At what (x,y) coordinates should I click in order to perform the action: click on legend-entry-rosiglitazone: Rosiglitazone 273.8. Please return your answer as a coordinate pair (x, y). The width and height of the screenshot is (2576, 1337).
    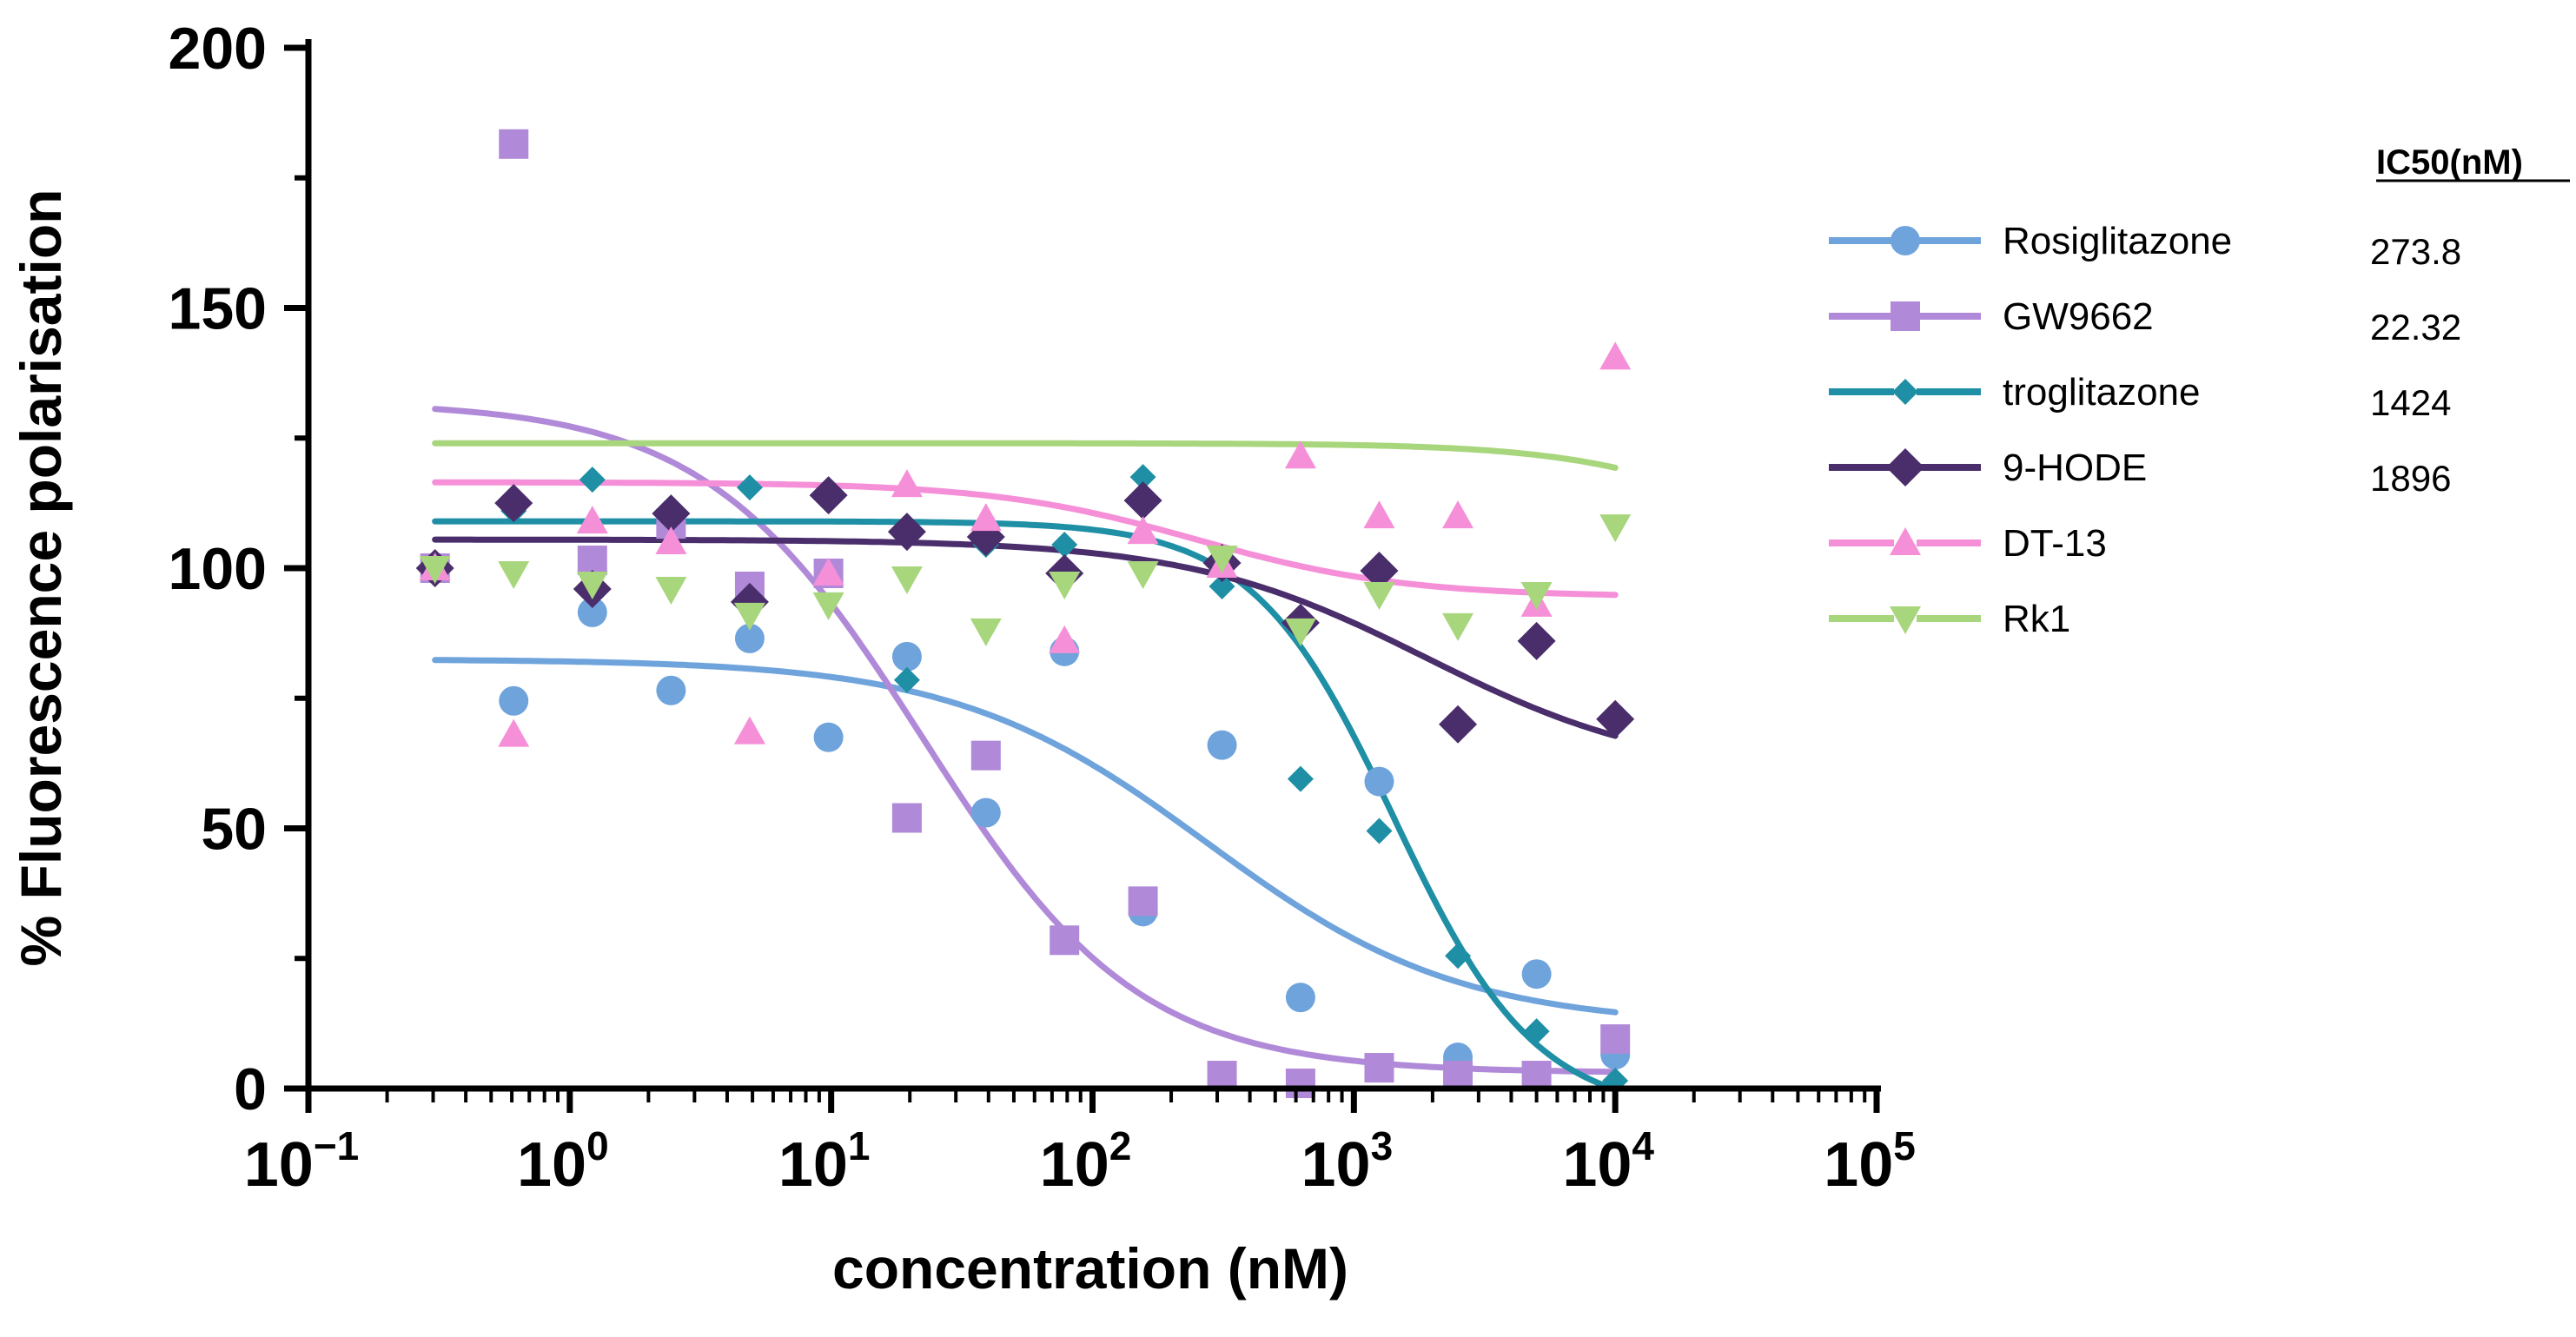
    Looking at the image, I should click on (2145, 246).